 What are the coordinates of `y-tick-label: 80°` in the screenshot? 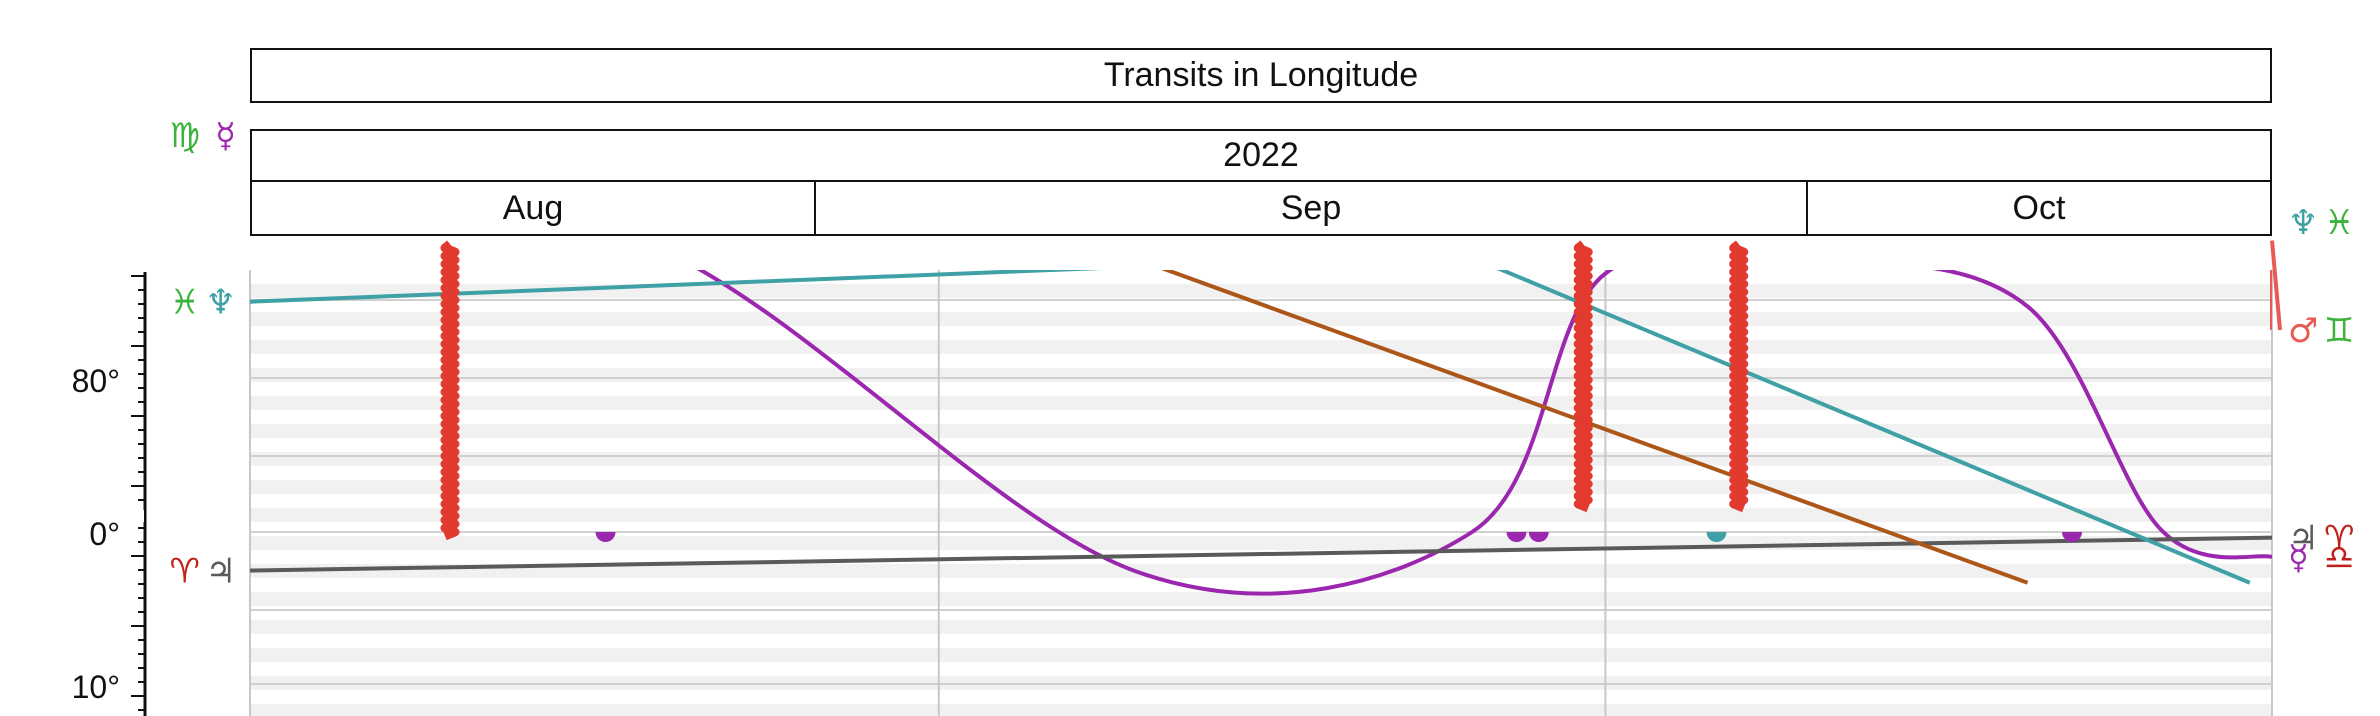 It's located at (96, 381).